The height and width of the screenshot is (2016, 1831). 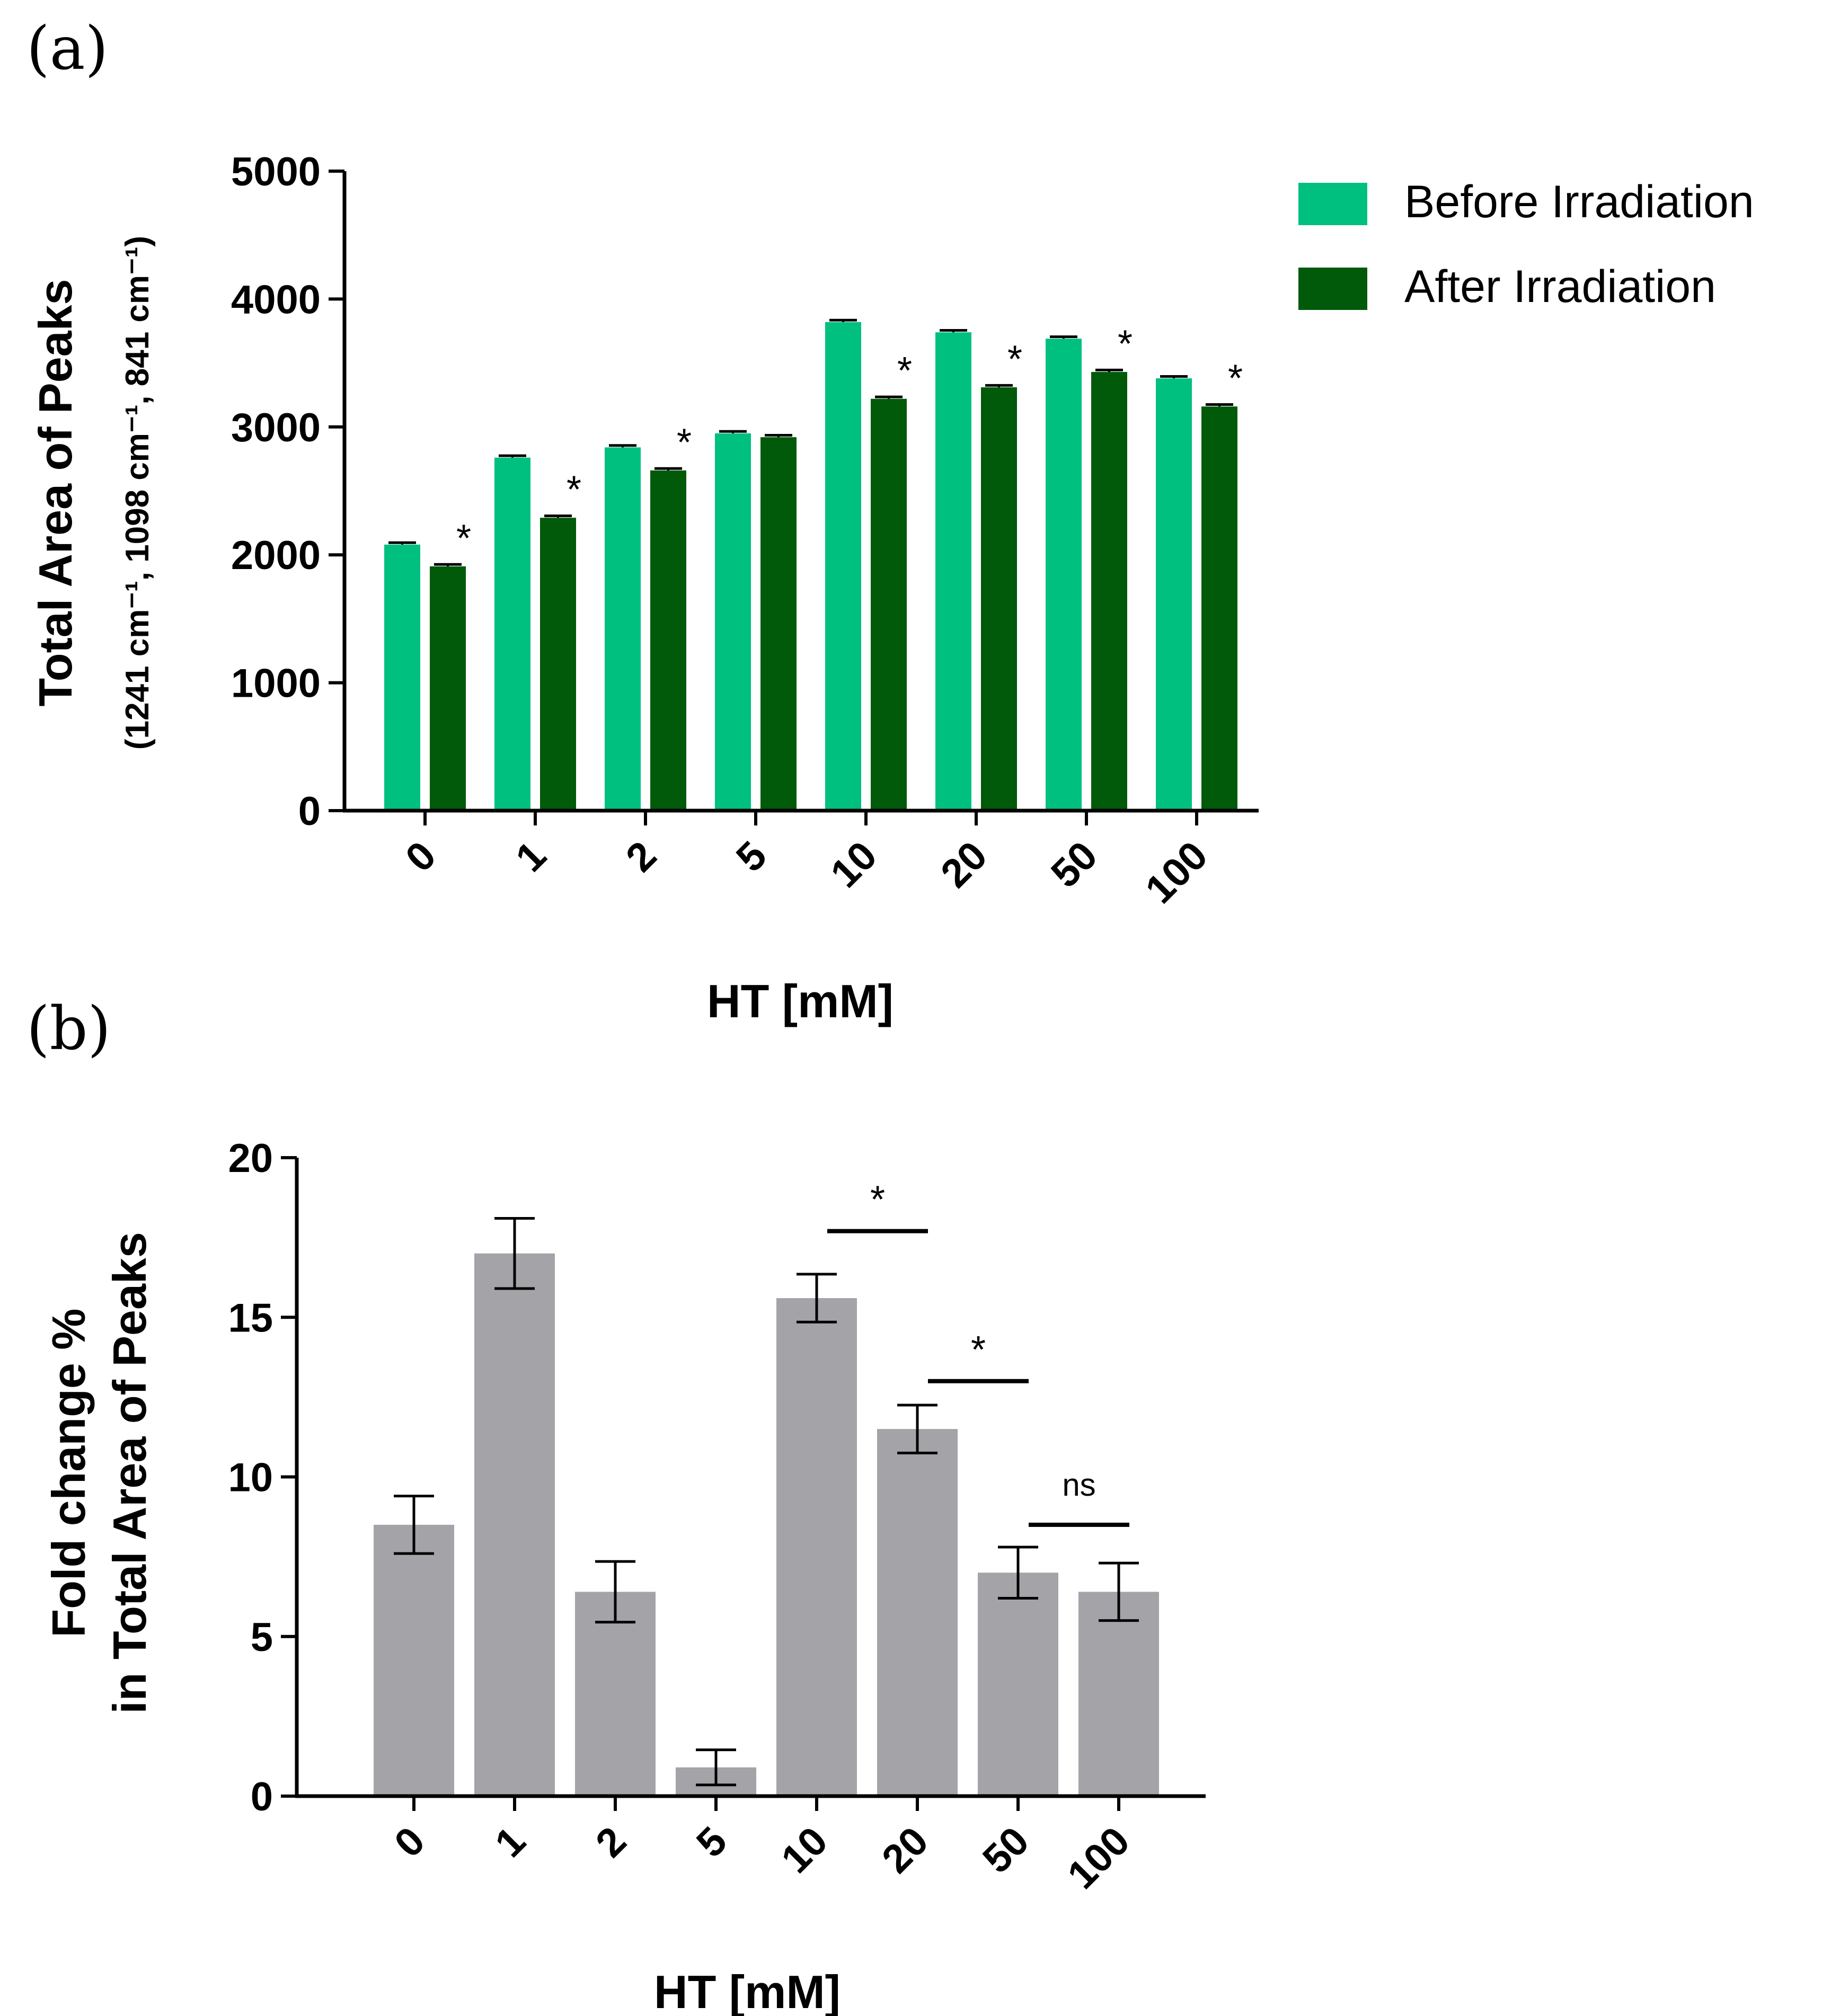 What do you see at coordinates (276, 555) in the screenshot?
I see `y-tick-label-2000: 2000` at bounding box center [276, 555].